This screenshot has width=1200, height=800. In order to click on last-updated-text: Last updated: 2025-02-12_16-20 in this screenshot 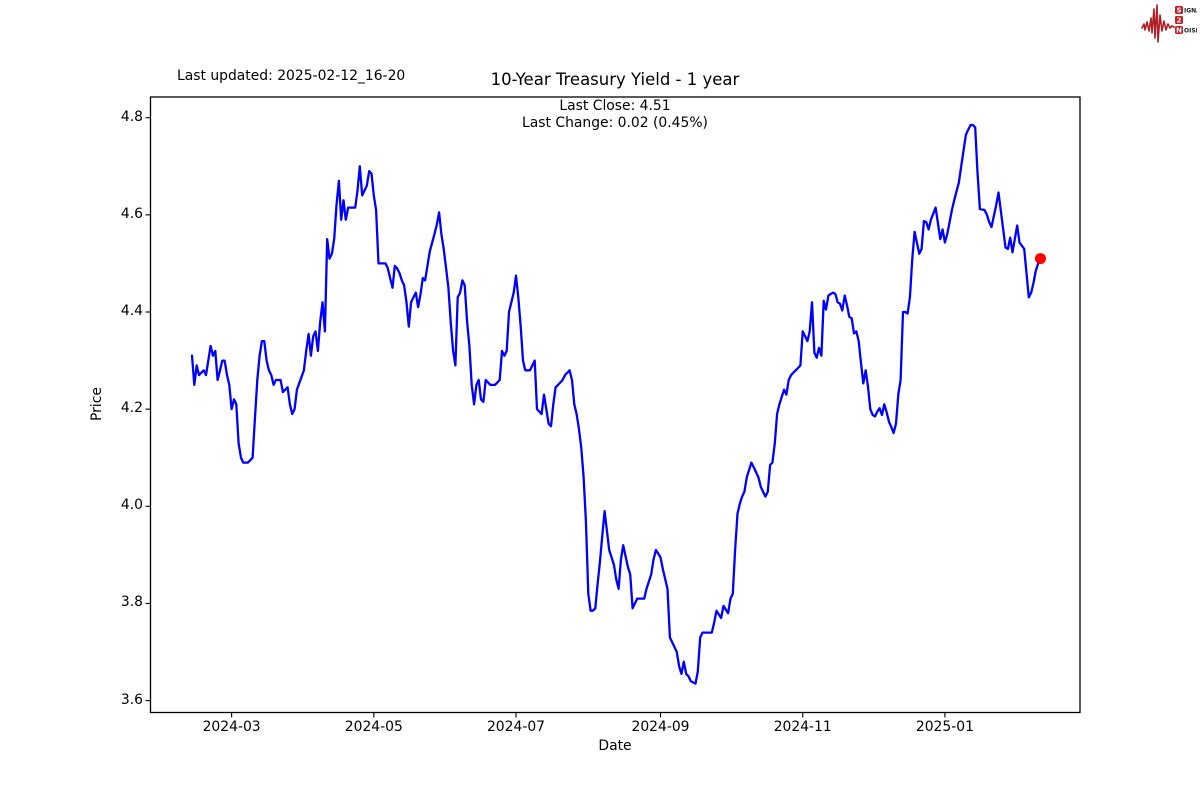, I will do `click(291, 76)`.